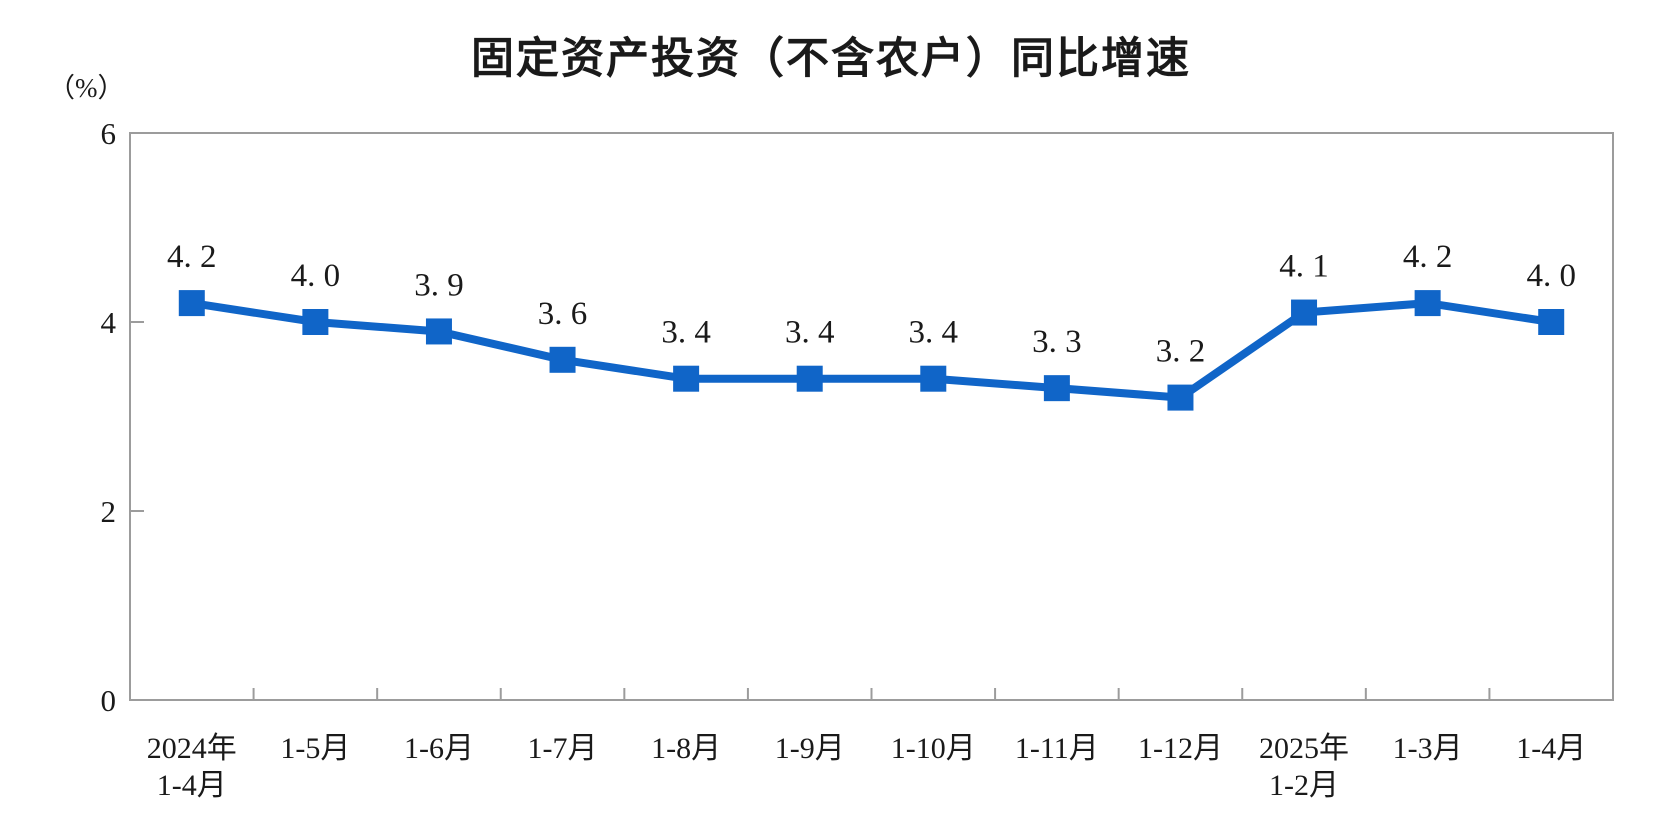 The image size is (1662, 834). Describe the element at coordinates (109, 700) in the screenshot. I see `y-axis-tick-label: 0` at that location.